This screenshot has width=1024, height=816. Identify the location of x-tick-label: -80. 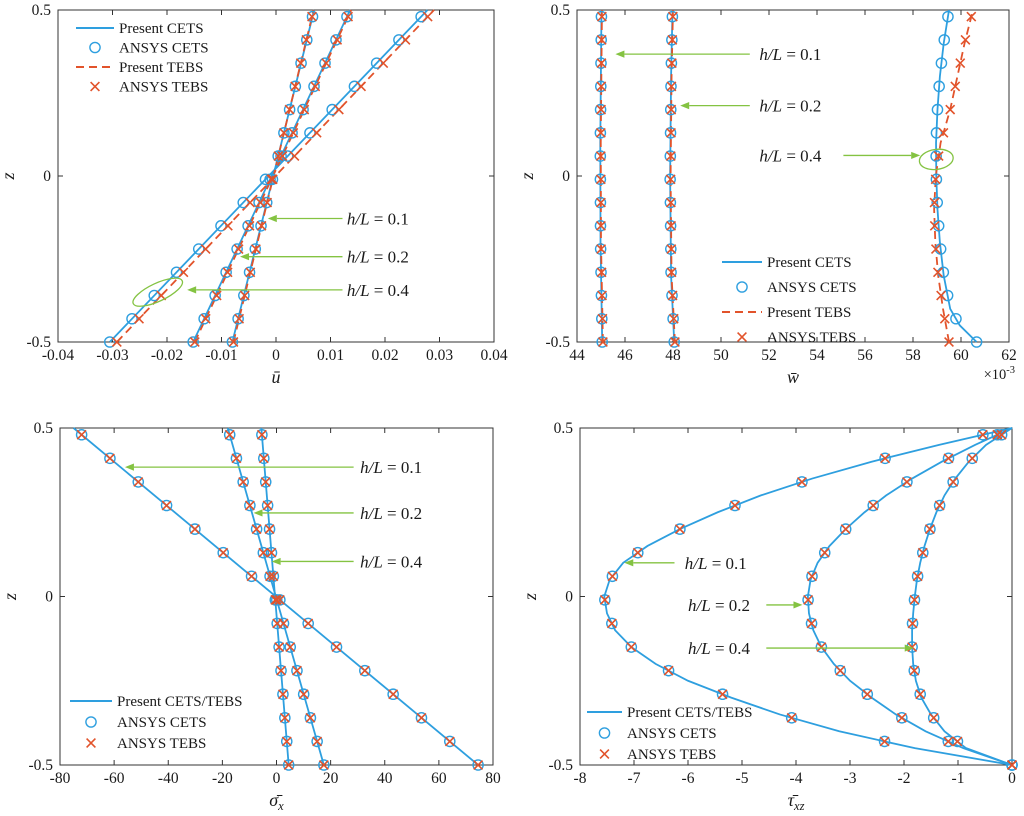
(60, 778).